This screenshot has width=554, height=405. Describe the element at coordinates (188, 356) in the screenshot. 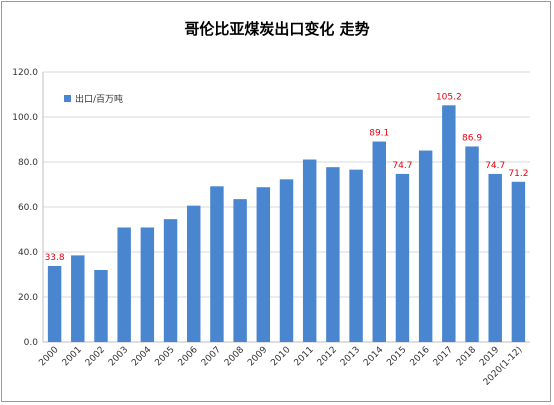

I see `x-tick-label: 2006` at that location.